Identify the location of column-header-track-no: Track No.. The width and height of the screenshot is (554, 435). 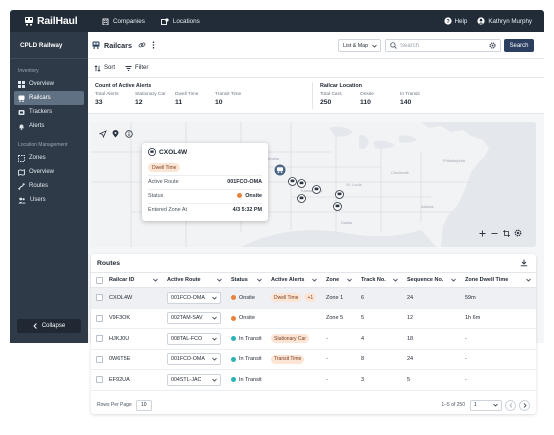
(380, 280).